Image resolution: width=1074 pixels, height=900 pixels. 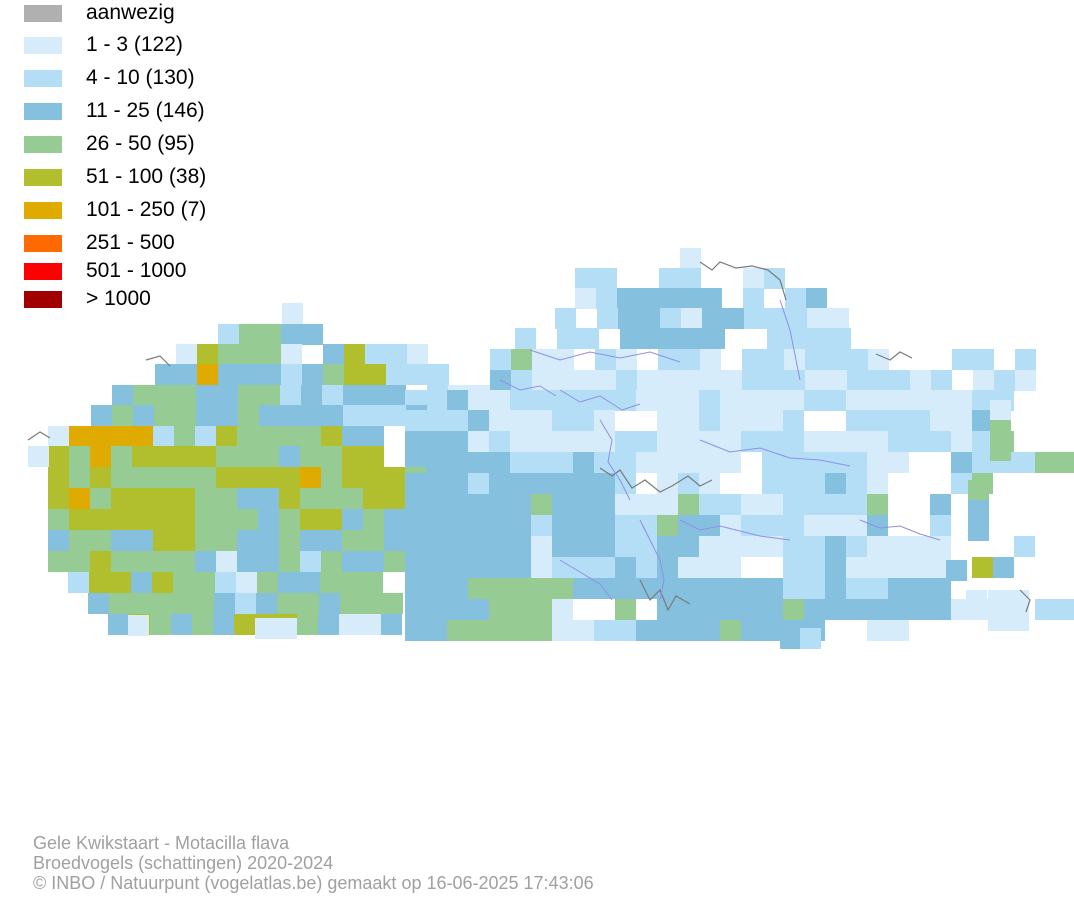 I want to click on legend-item: 1 - 3 (122), so click(x=154, y=44).